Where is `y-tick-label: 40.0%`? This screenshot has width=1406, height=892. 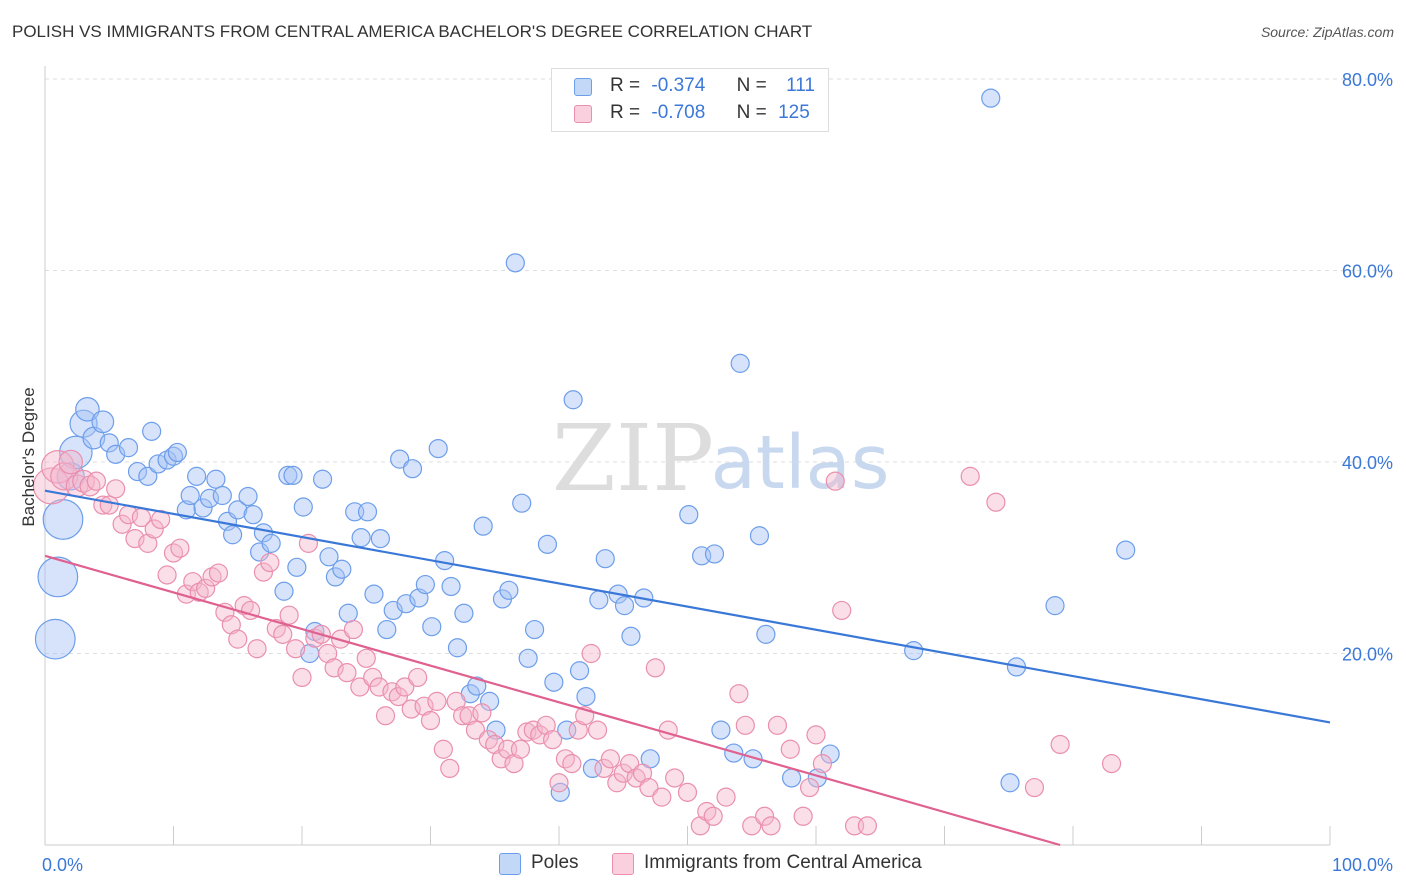 y-tick-label: 40.0% is located at coordinates (1367, 463).